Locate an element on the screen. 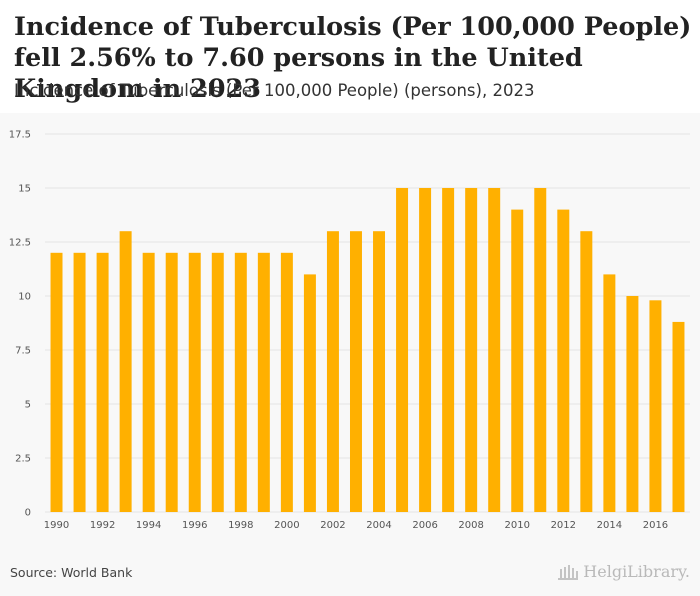 The image size is (700, 596). bar-1991 is located at coordinates (79, 382).